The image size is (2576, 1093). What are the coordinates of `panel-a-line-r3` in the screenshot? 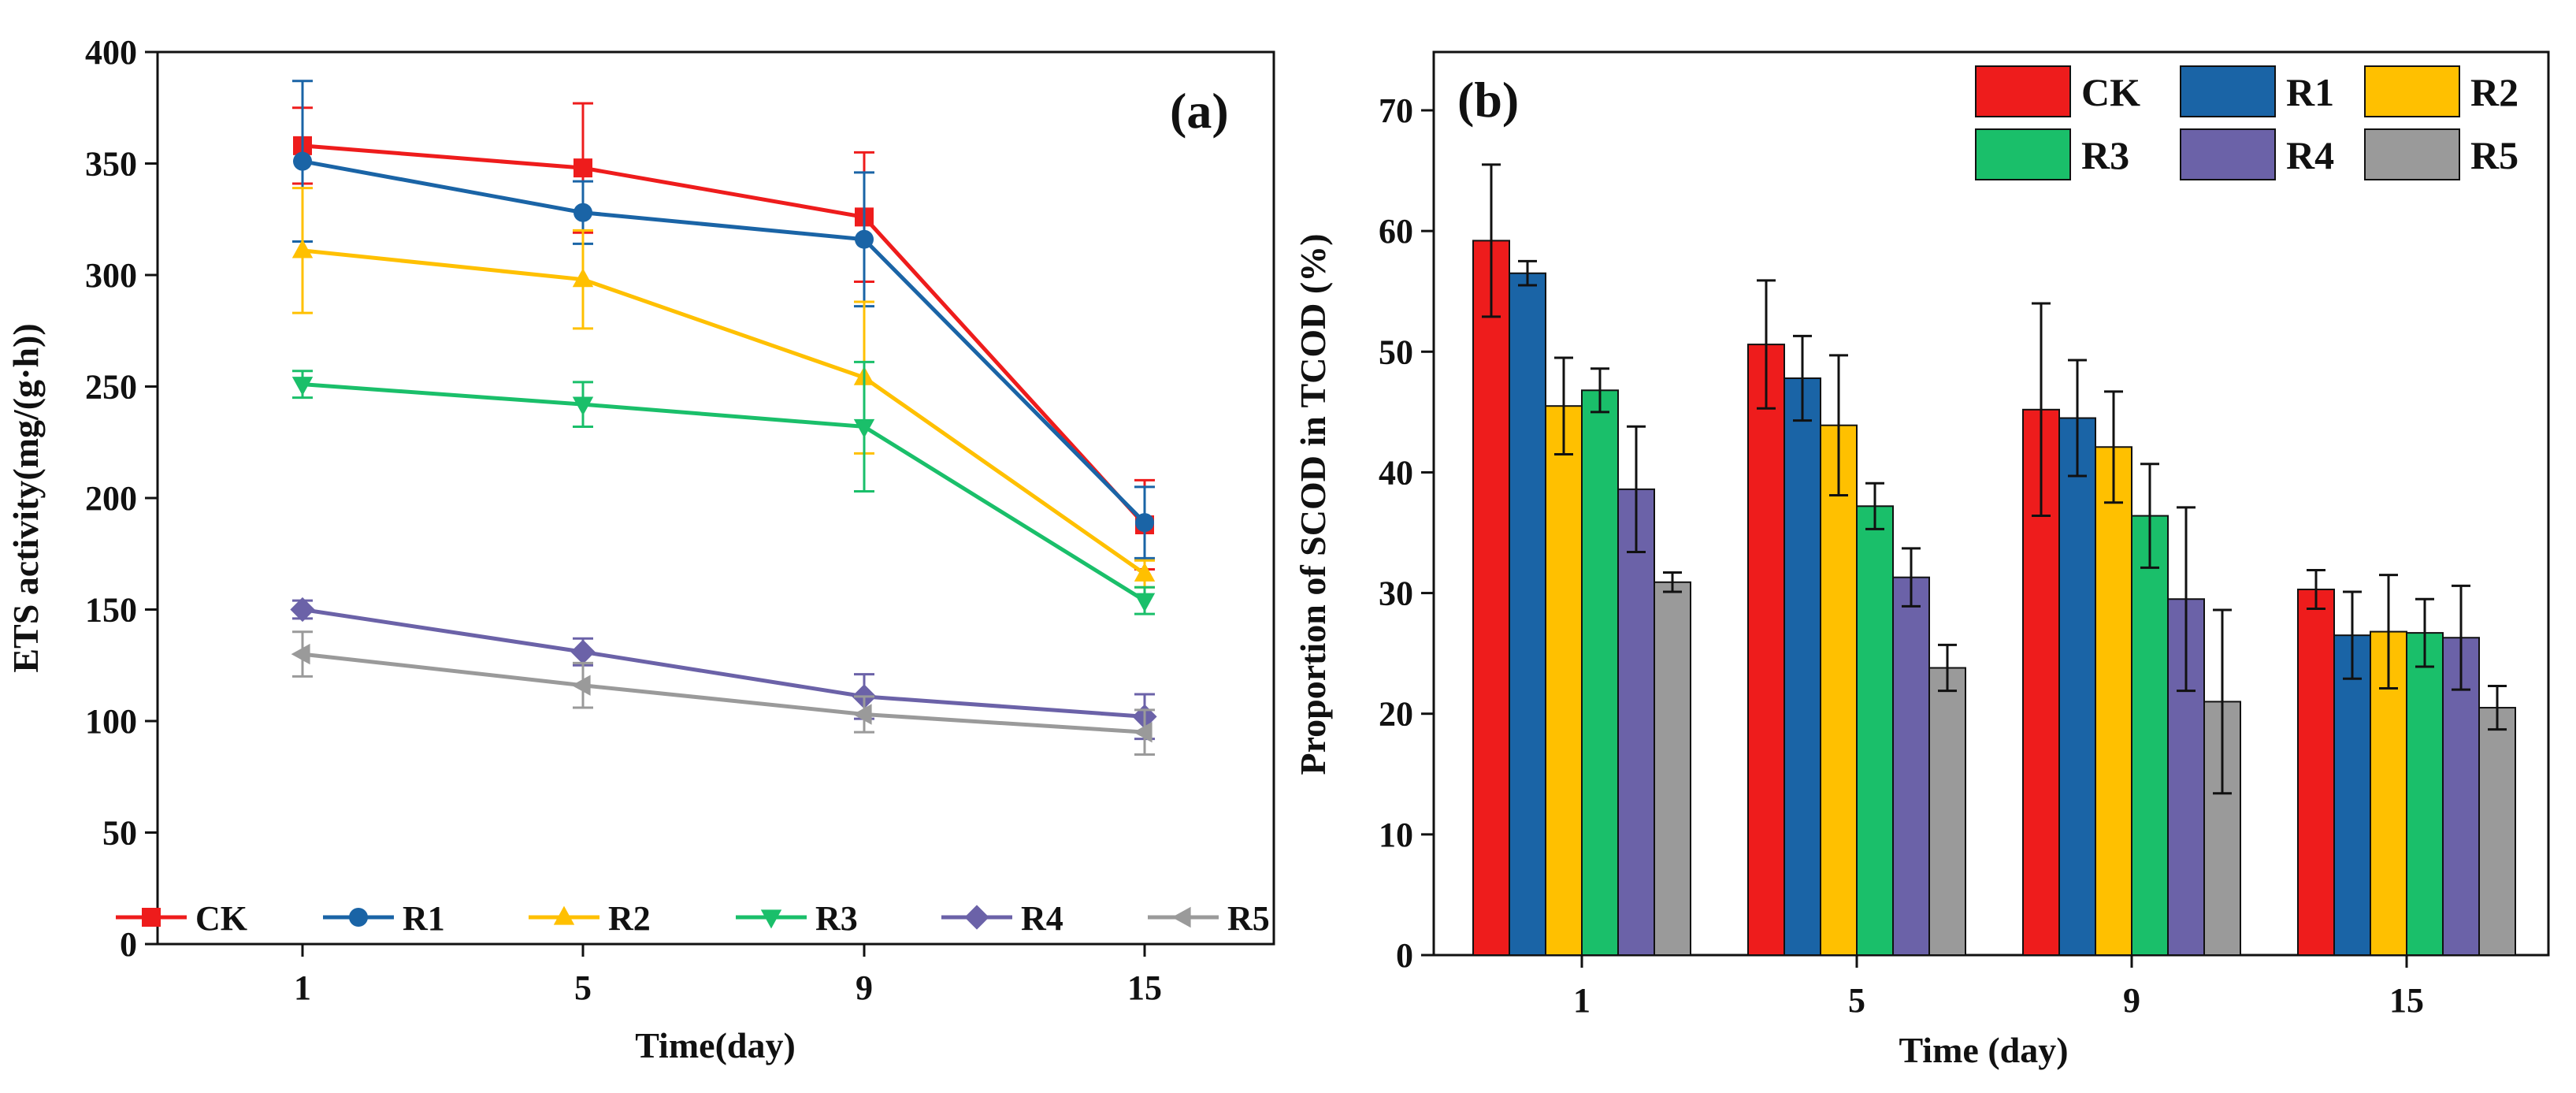 It's located at (724, 492).